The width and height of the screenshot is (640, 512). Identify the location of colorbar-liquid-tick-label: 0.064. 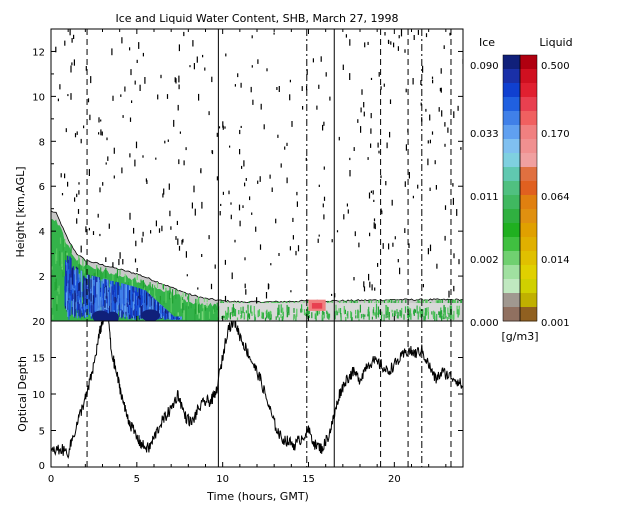
(555, 197).